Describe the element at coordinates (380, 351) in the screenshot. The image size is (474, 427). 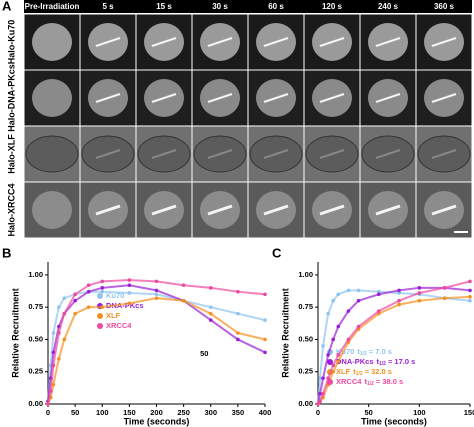
I see `half-time-value: = 7.0 s` at that location.